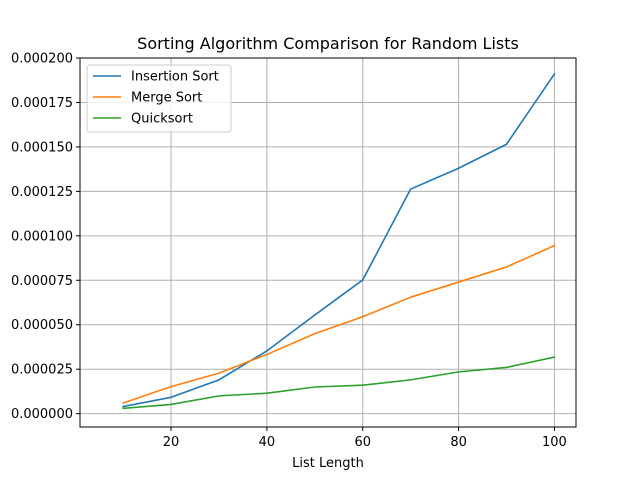 This screenshot has height=480, width=640. Describe the element at coordinates (42, 236) in the screenshot. I see `y-tick-label: 0.000100` at that location.